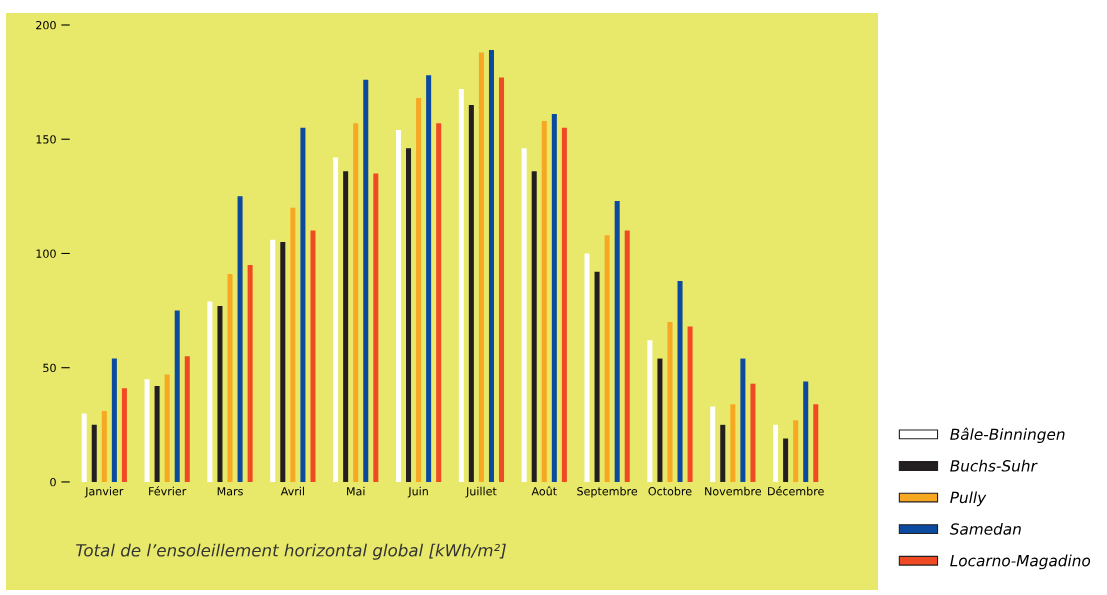  What do you see at coordinates (46, 25) in the screenshot?
I see `y-tick-label: 200` at bounding box center [46, 25].